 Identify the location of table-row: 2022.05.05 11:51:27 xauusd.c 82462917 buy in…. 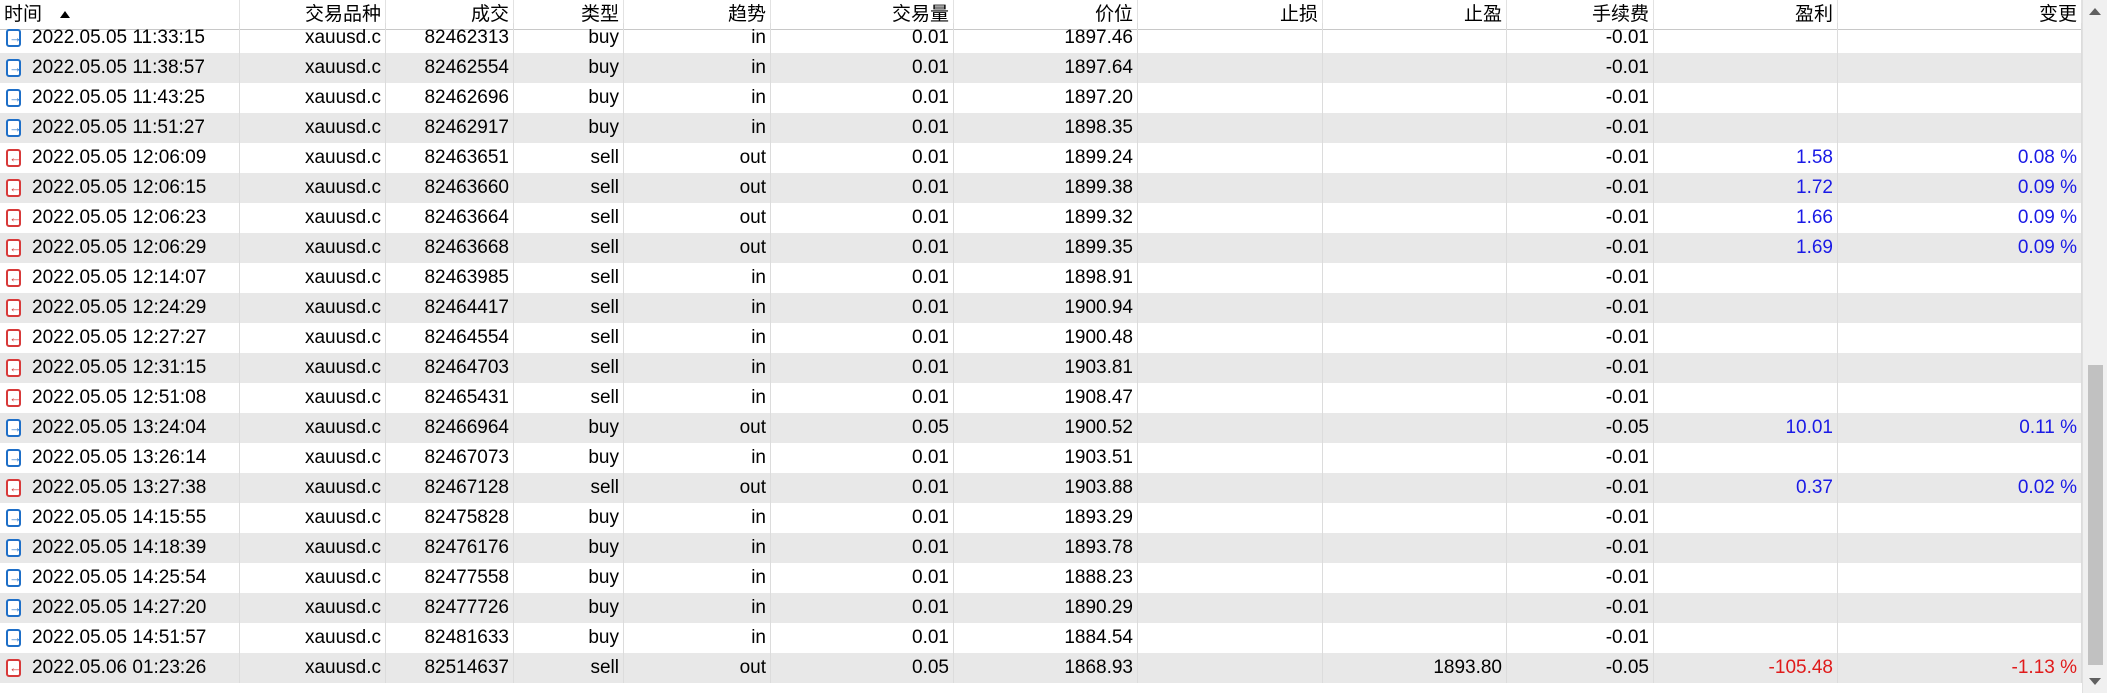
(1041, 128).